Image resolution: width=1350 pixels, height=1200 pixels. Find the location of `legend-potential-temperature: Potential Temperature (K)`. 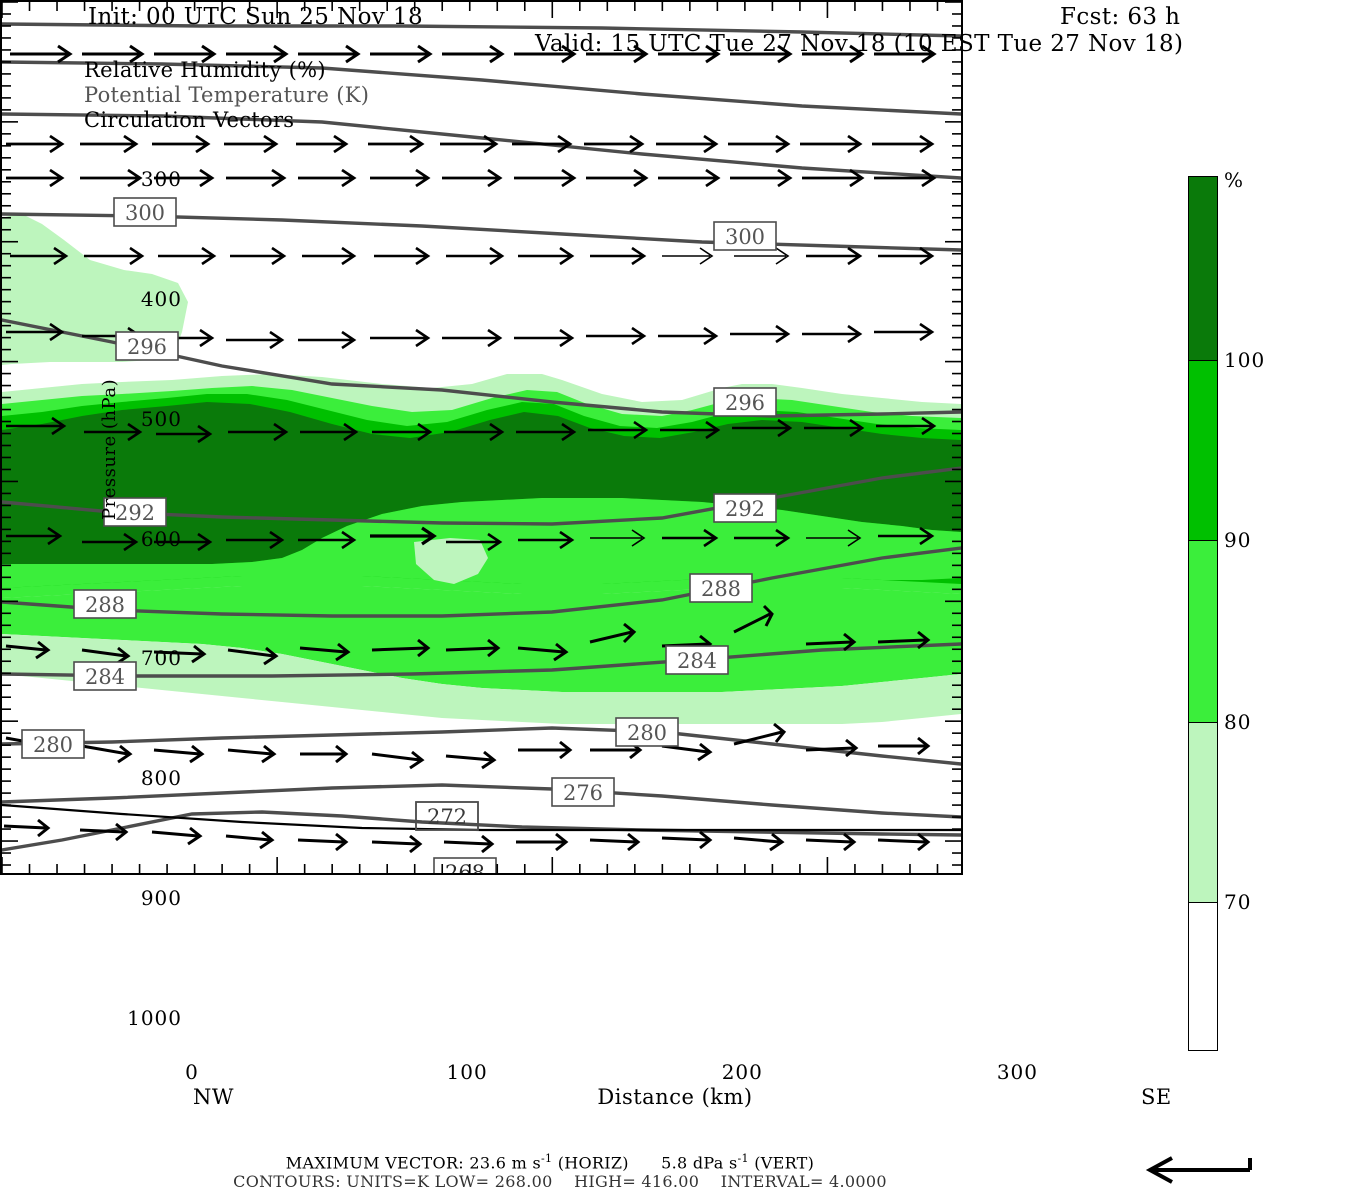

legend-potential-temperature: Potential Temperature (K) is located at coordinates (227, 95).